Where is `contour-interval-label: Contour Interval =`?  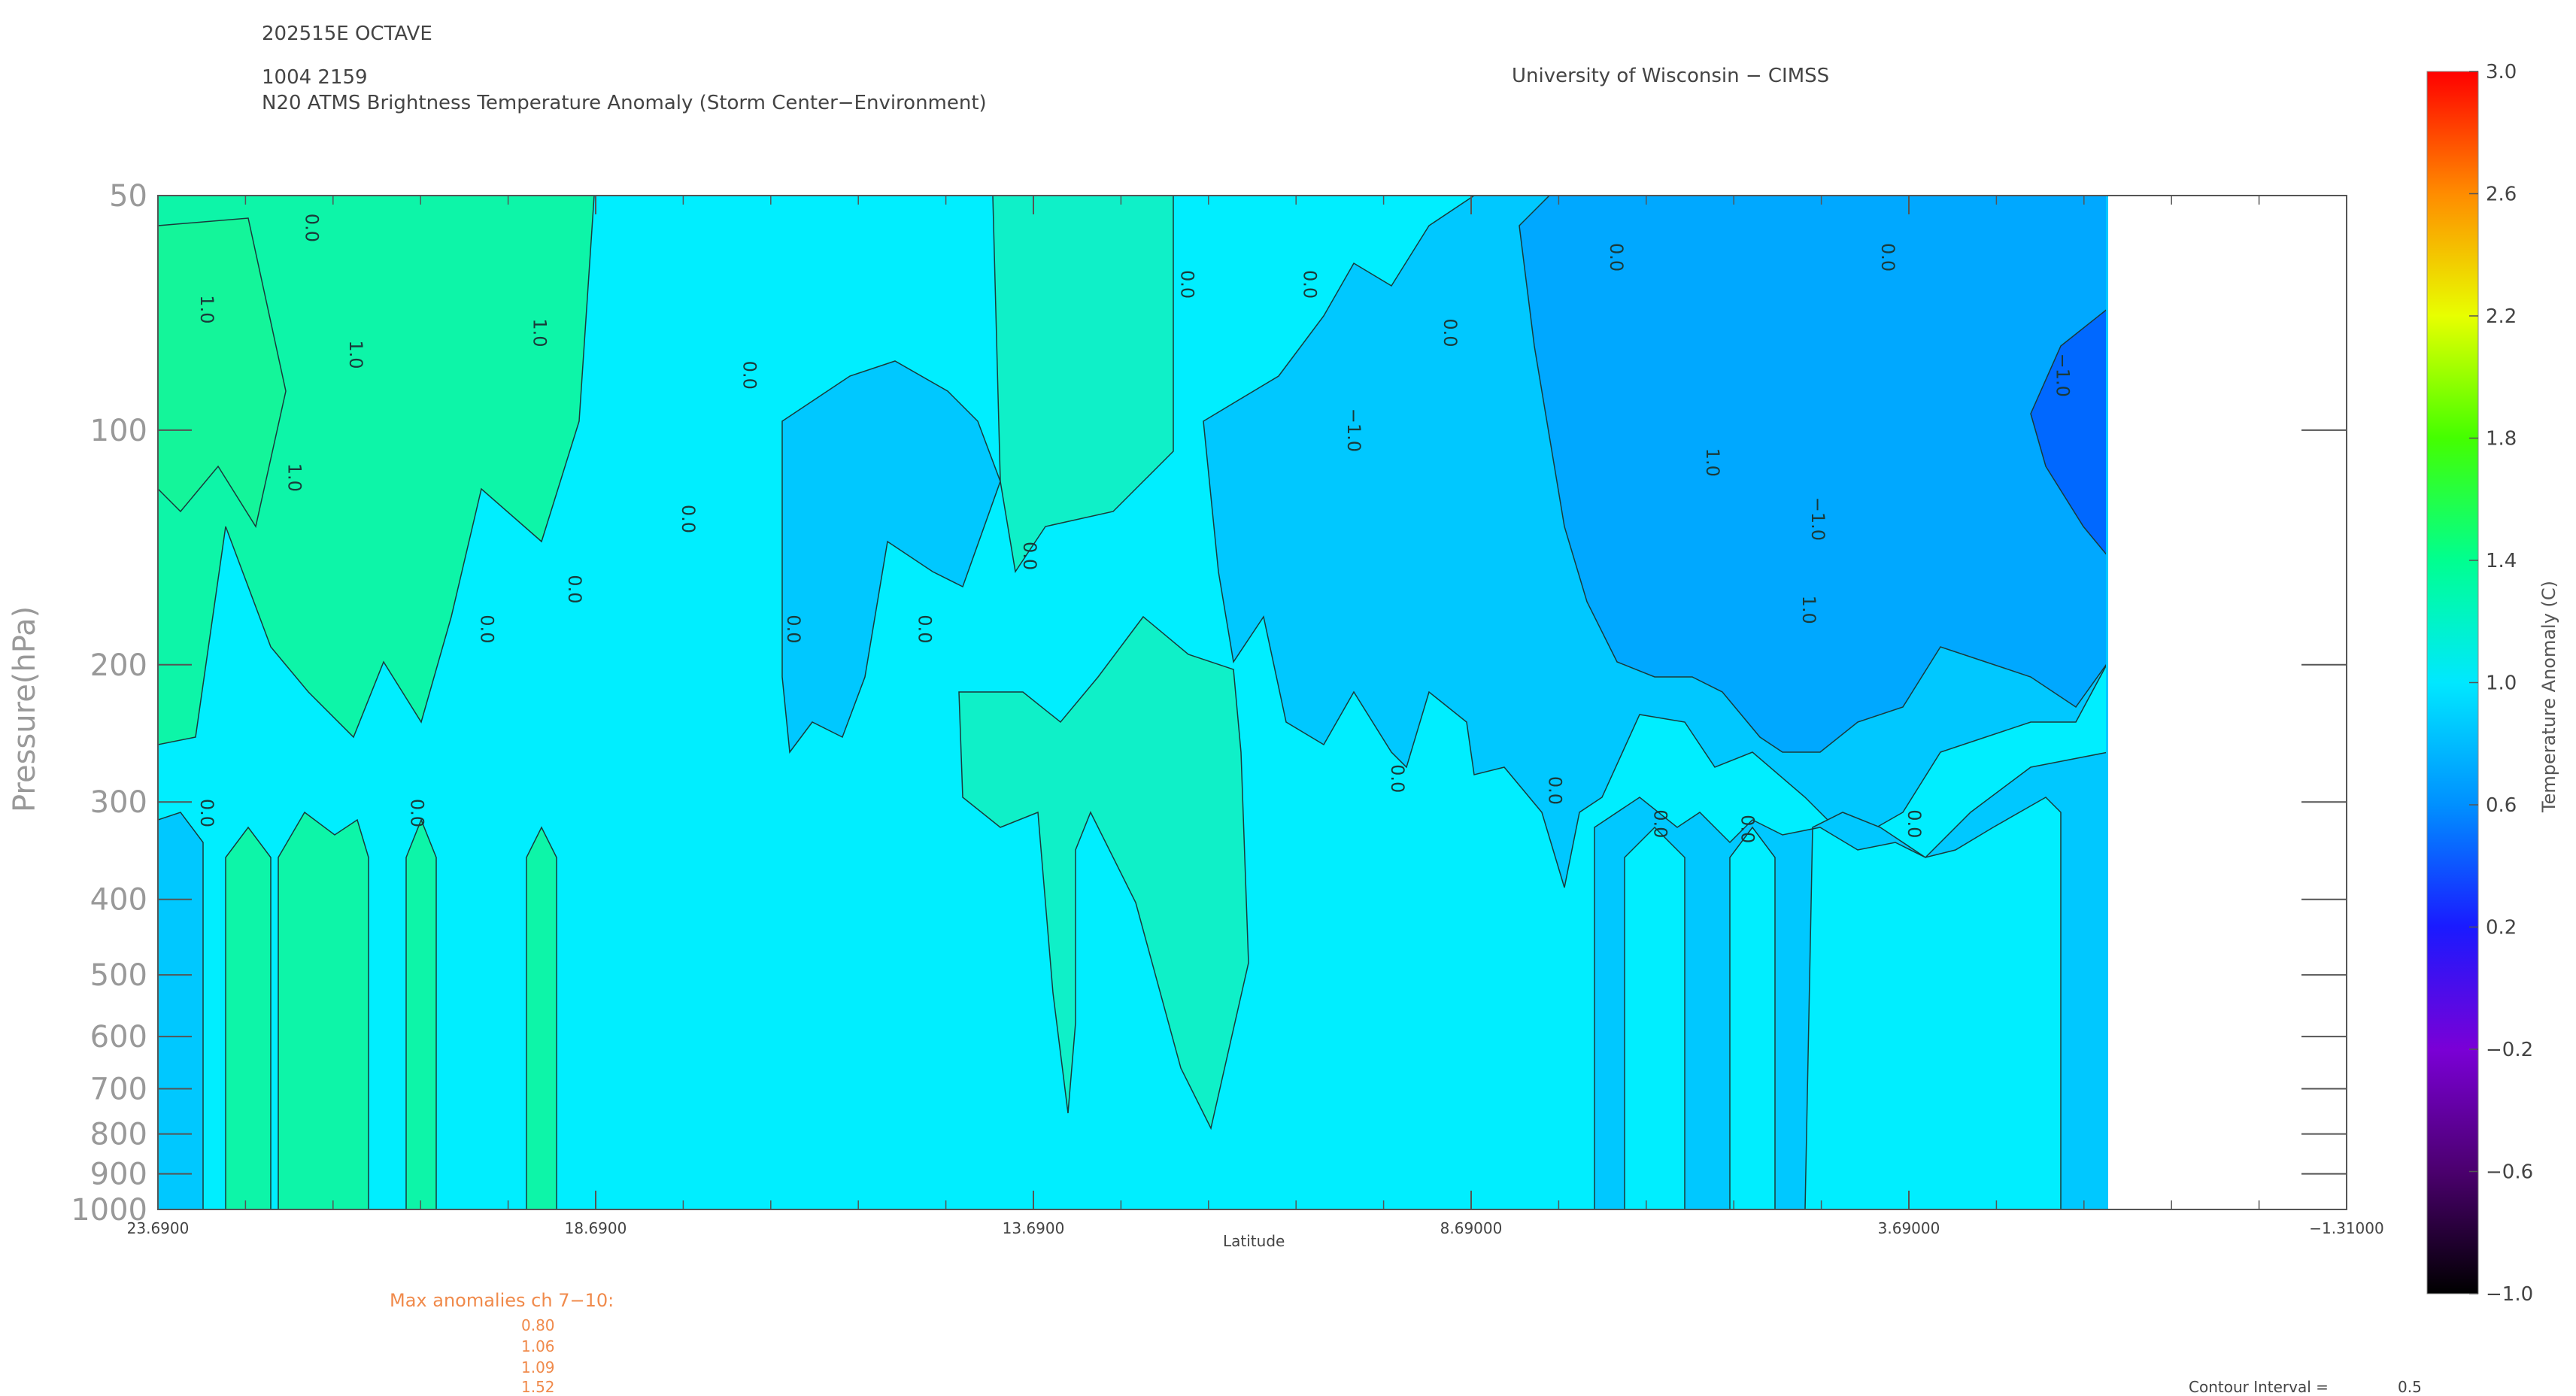 contour-interval-label: Contour Interval = is located at coordinates (2259, 1387).